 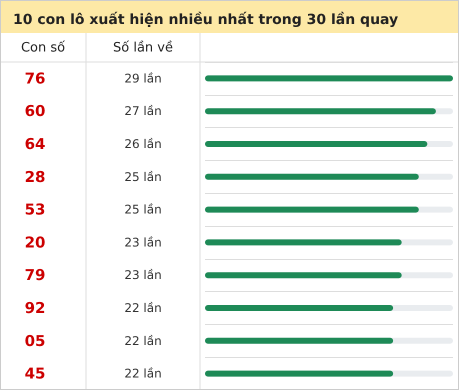 I want to click on y-tick-label: 28, so click(x=35, y=177).